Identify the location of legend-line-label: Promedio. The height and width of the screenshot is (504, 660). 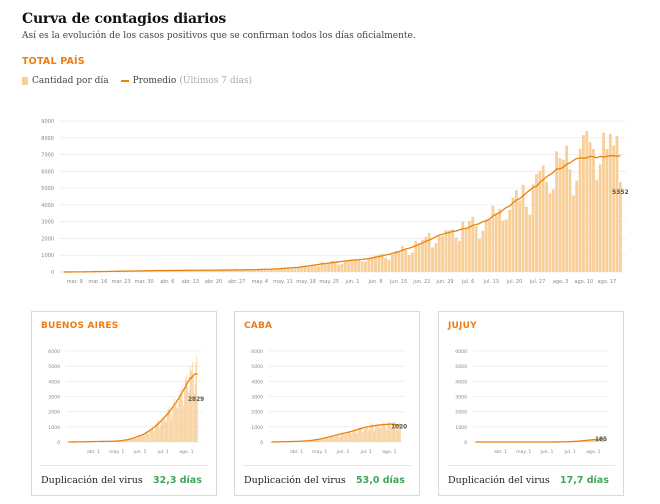
(154, 81).